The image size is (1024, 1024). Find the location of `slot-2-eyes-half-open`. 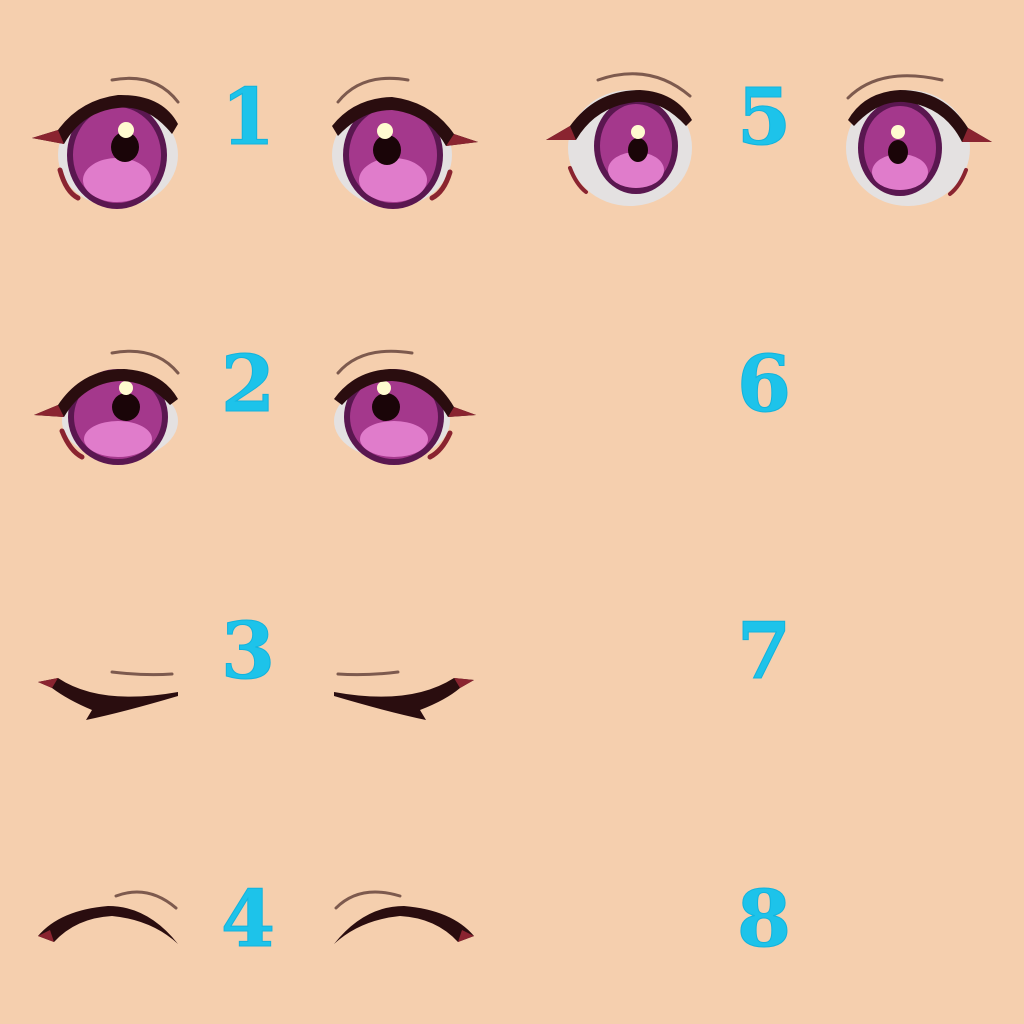

slot-2-eyes-half-open is located at coordinates (260, 410).